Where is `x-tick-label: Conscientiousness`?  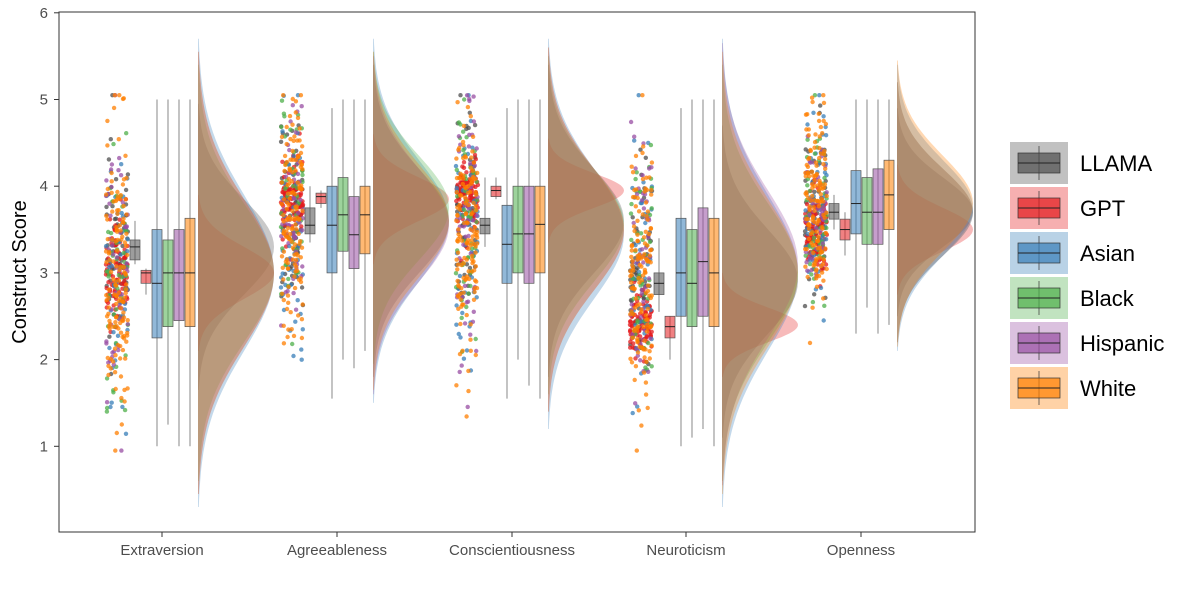
x-tick-label: Conscientiousness is located at coordinates (512, 550).